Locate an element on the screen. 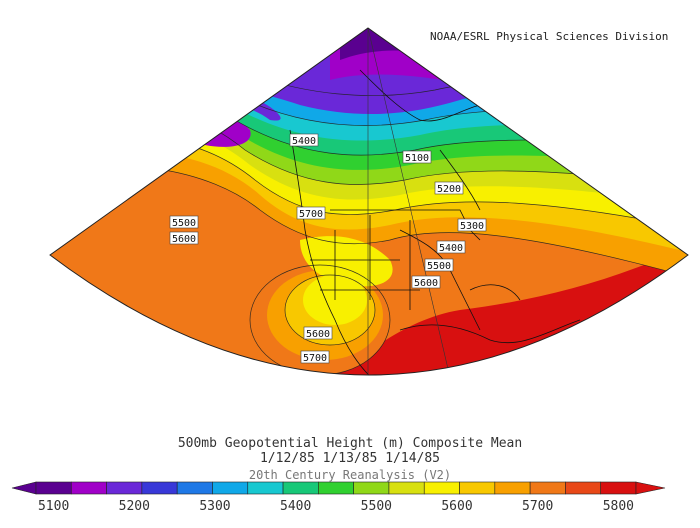 The height and width of the screenshot is (528, 700). colorbar-under-arrow is located at coordinates (24, 488).